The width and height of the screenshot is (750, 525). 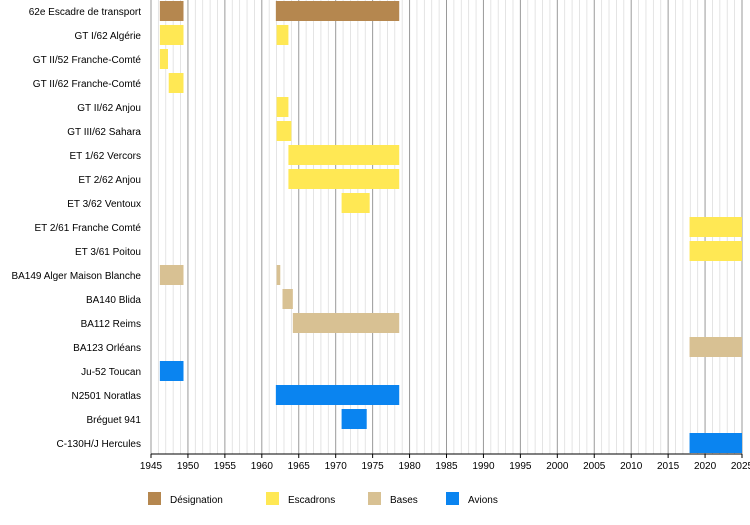 I want to click on x-tick-label: 1945, so click(x=151, y=466).